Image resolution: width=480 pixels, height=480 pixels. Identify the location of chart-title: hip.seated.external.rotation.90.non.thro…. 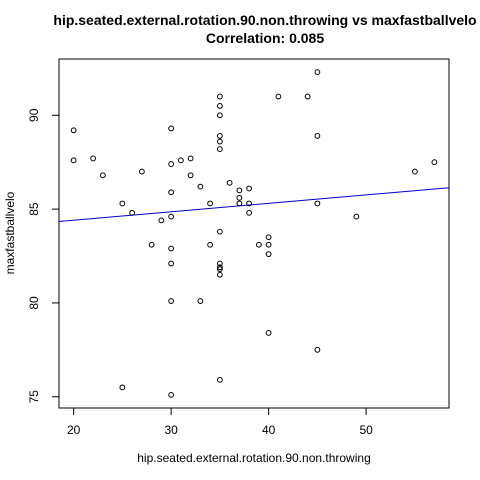
(264, 20).